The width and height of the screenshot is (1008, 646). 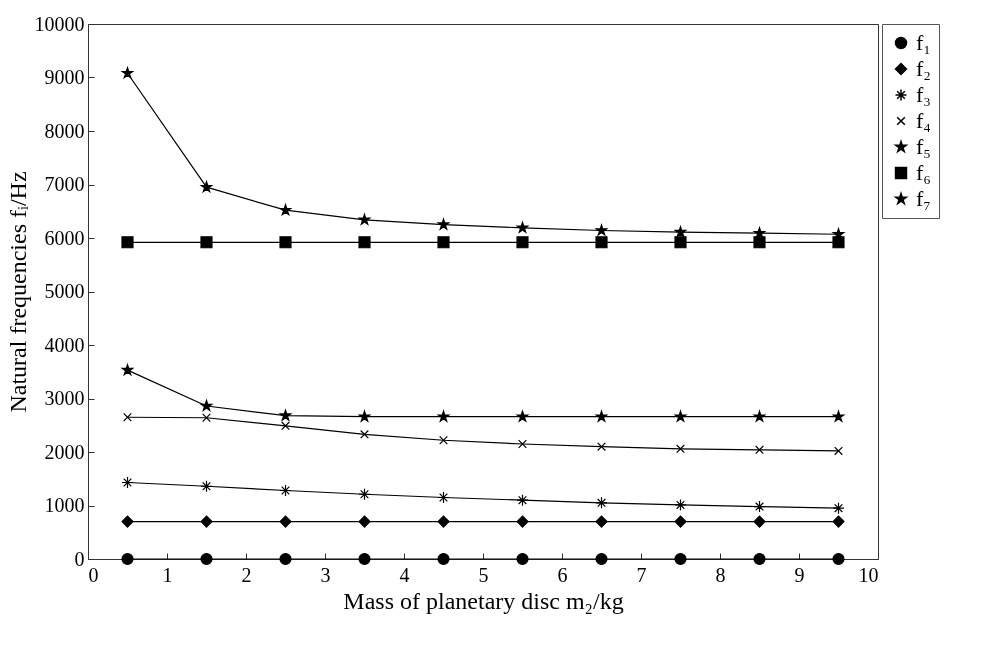 I want to click on y-tick-label: 1000, so click(x=64, y=505).